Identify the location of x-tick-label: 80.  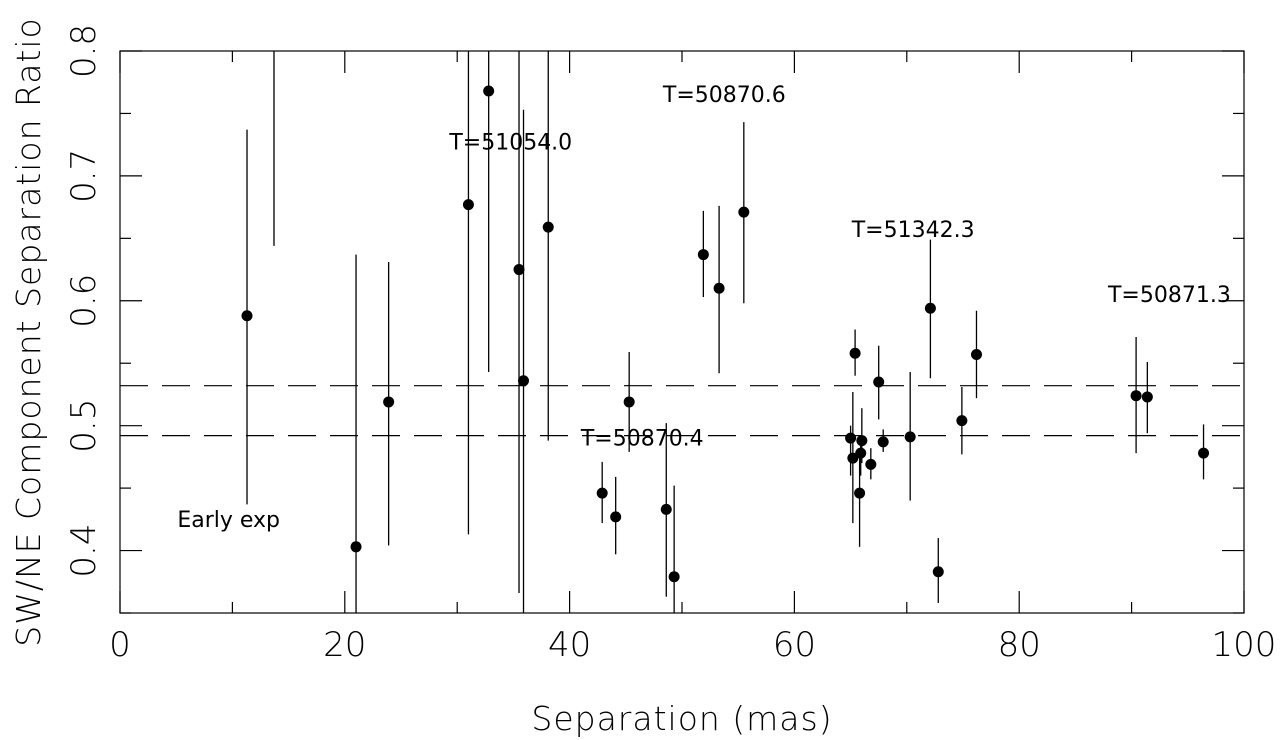
(1019, 645).